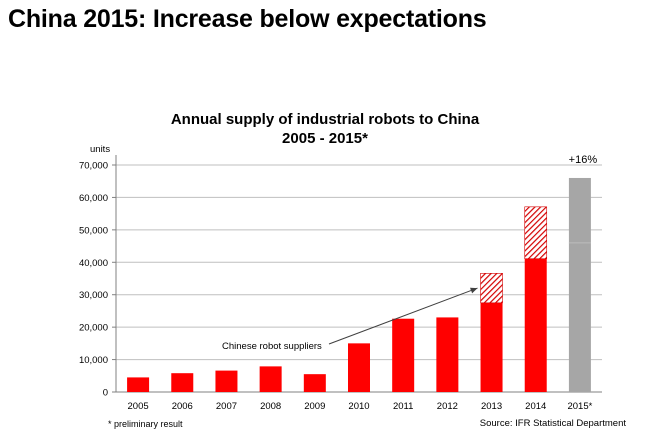 Image resolution: width=650 pixels, height=442 pixels. What do you see at coordinates (182, 406) in the screenshot?
I see `x-tick-label: 2006` at bounding box center [182, 406].